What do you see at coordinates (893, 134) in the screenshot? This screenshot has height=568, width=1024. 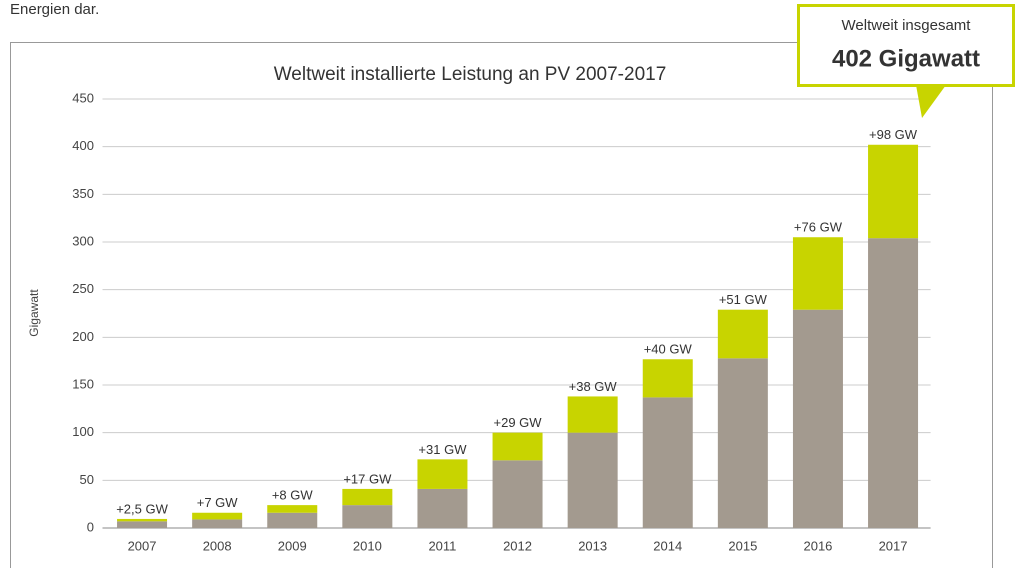 I see `value-label: +98 GW` at bounding box center [893, 134].